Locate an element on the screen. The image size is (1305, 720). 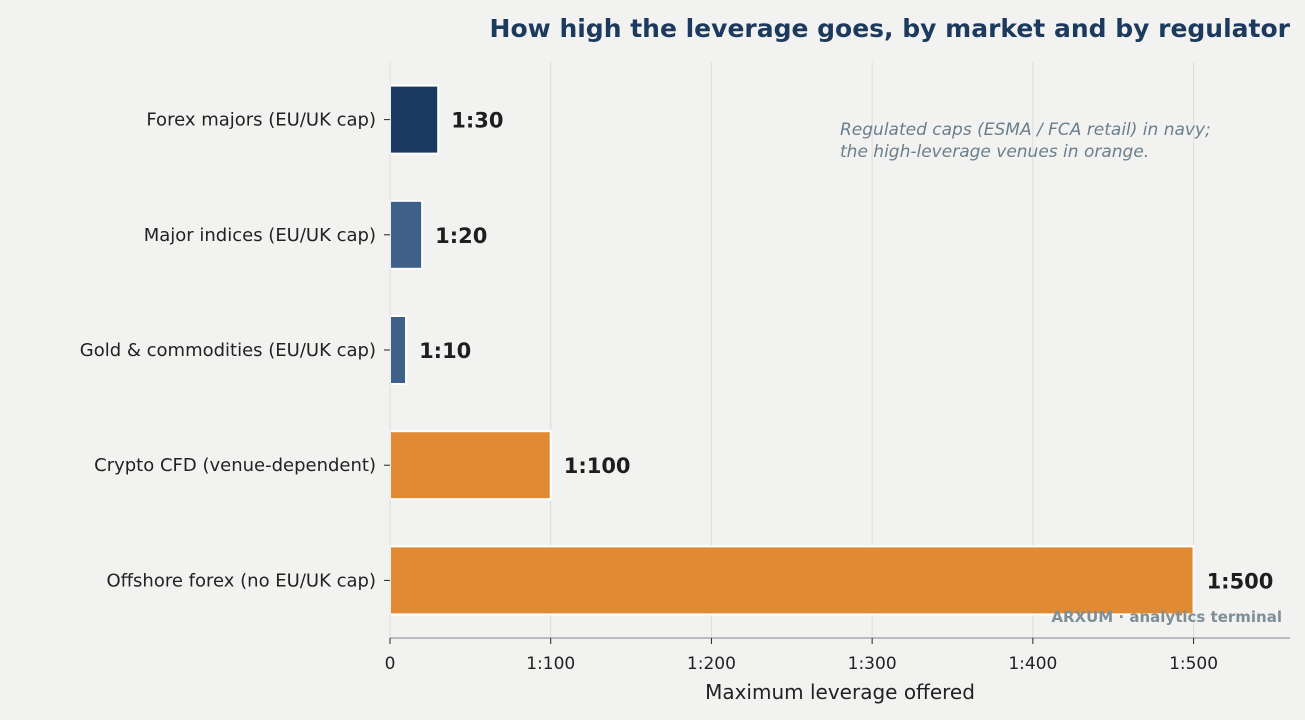
value-label: 1:30 is located at coordinates (477, 121).